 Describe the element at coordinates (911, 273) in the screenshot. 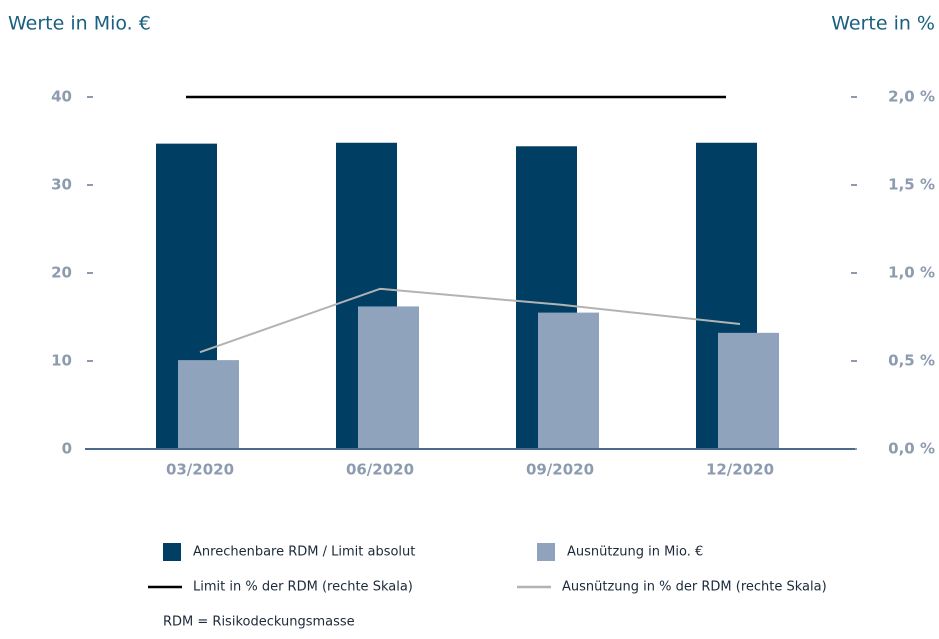

I see `y2-tick-label: 1,0 %` at that location.